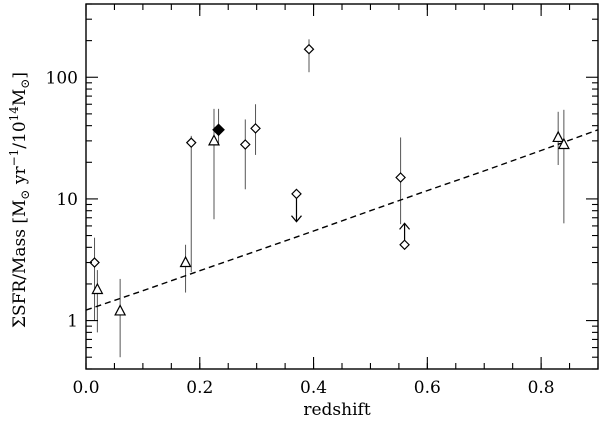 This screenshot has width=600, height=423. I want to click on x-axis-label: redshift, so click(336, 410).